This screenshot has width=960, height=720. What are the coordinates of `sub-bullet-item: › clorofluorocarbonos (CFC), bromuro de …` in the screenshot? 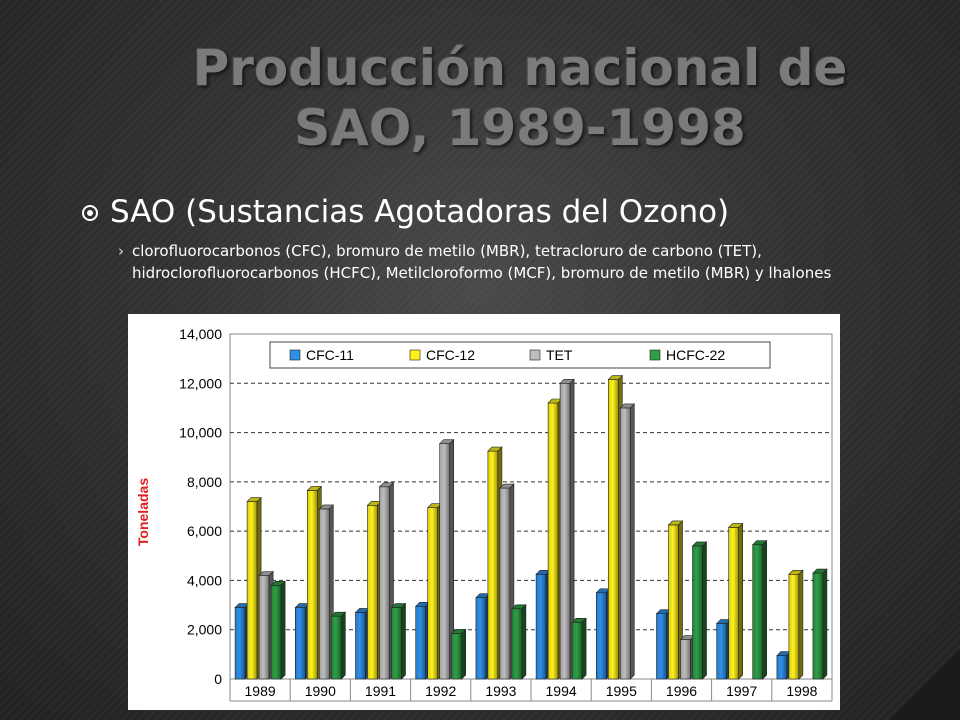 It's located at (513, 262).